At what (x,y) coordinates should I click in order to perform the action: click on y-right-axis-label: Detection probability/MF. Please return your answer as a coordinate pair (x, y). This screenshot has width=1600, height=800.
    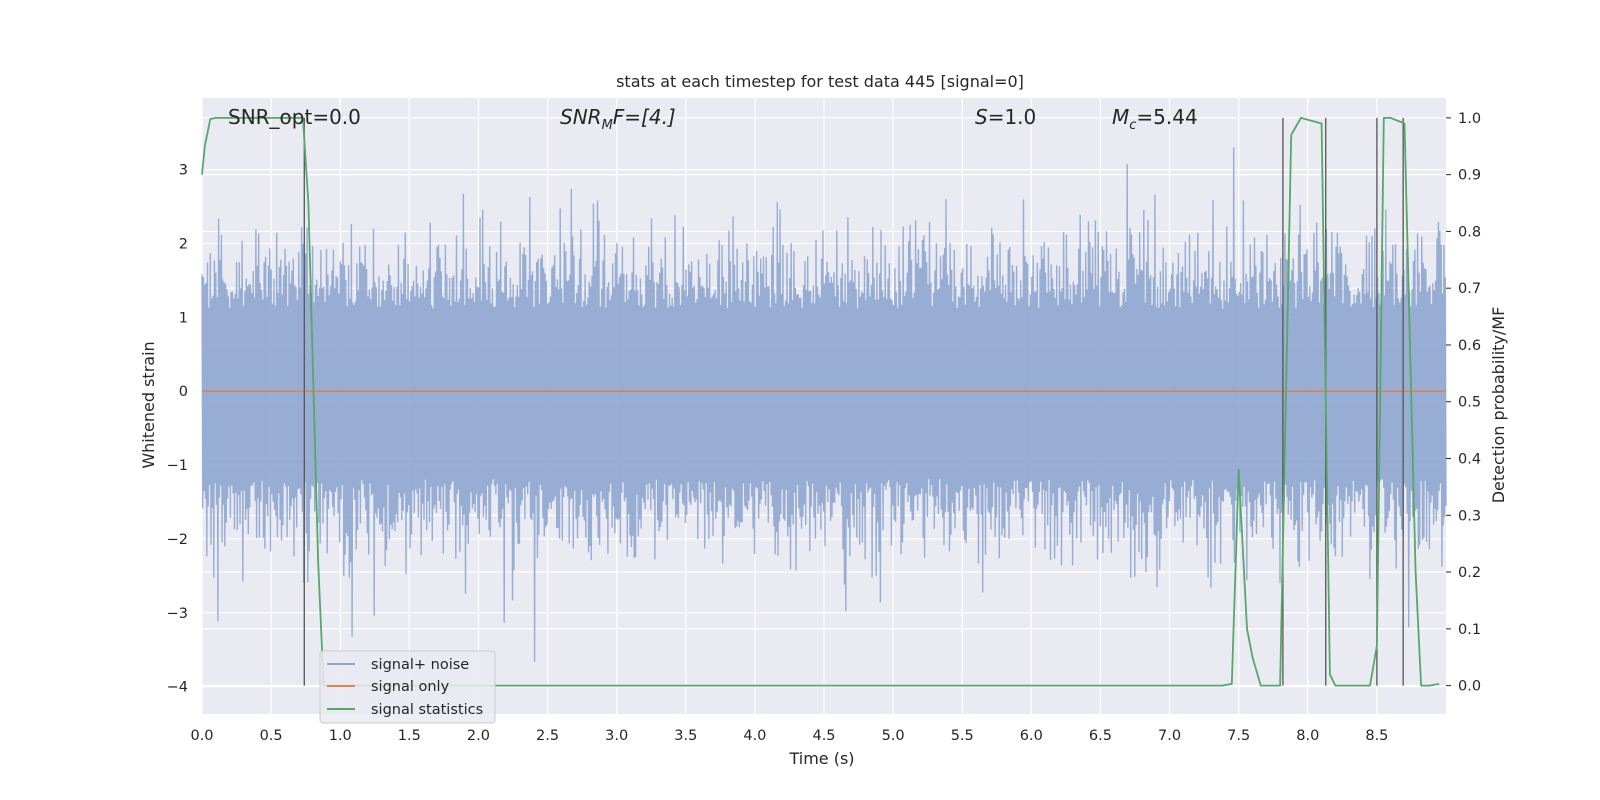
    Looking at the image, I should click on (1498, 405).